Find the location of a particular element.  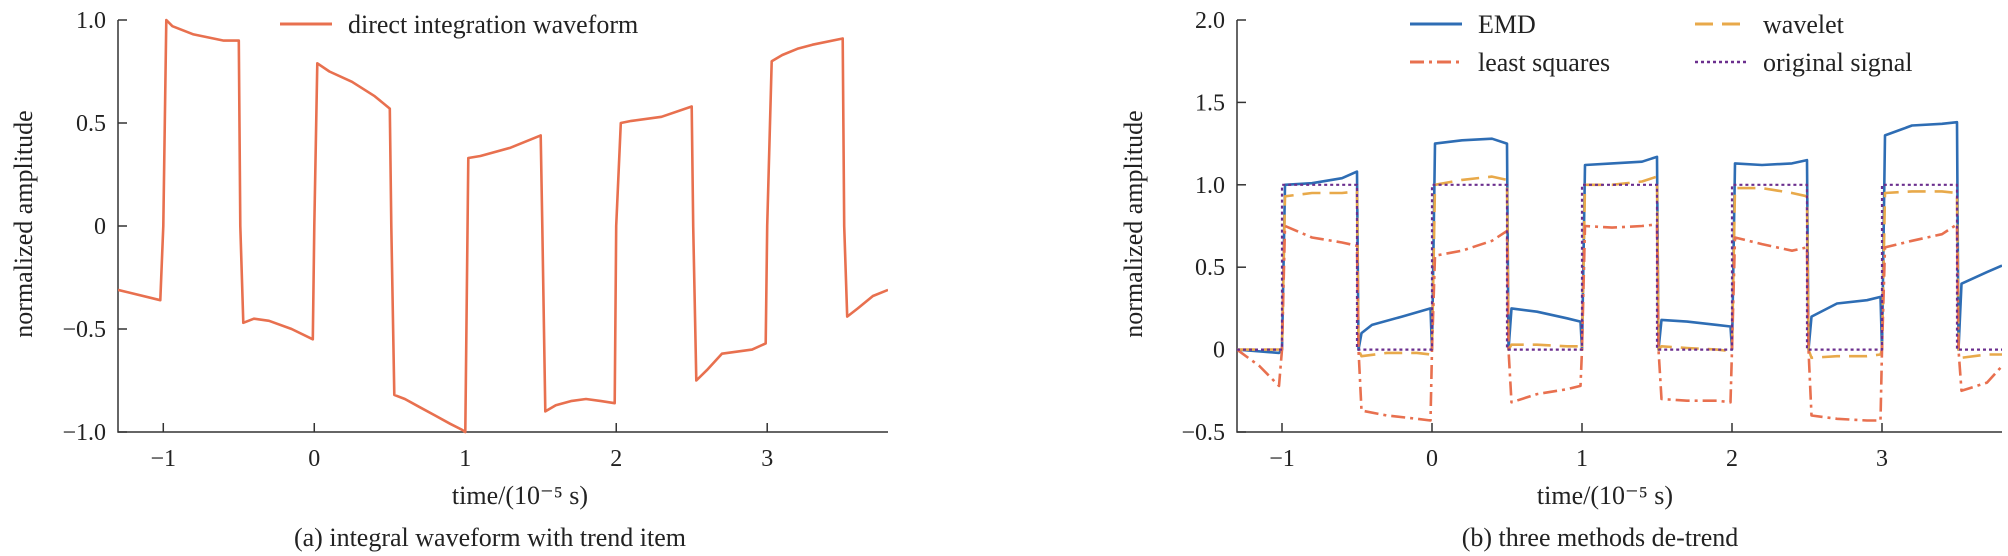

panel-b-legend-label: EMD is located at coordinates (1507, 24).